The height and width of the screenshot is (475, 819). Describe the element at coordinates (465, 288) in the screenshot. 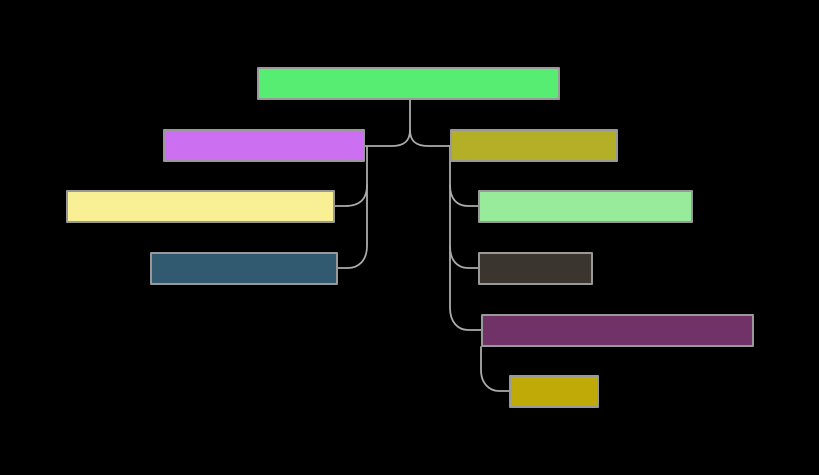

I see `connector-branch-right-to-sub-branch-right` at that location.